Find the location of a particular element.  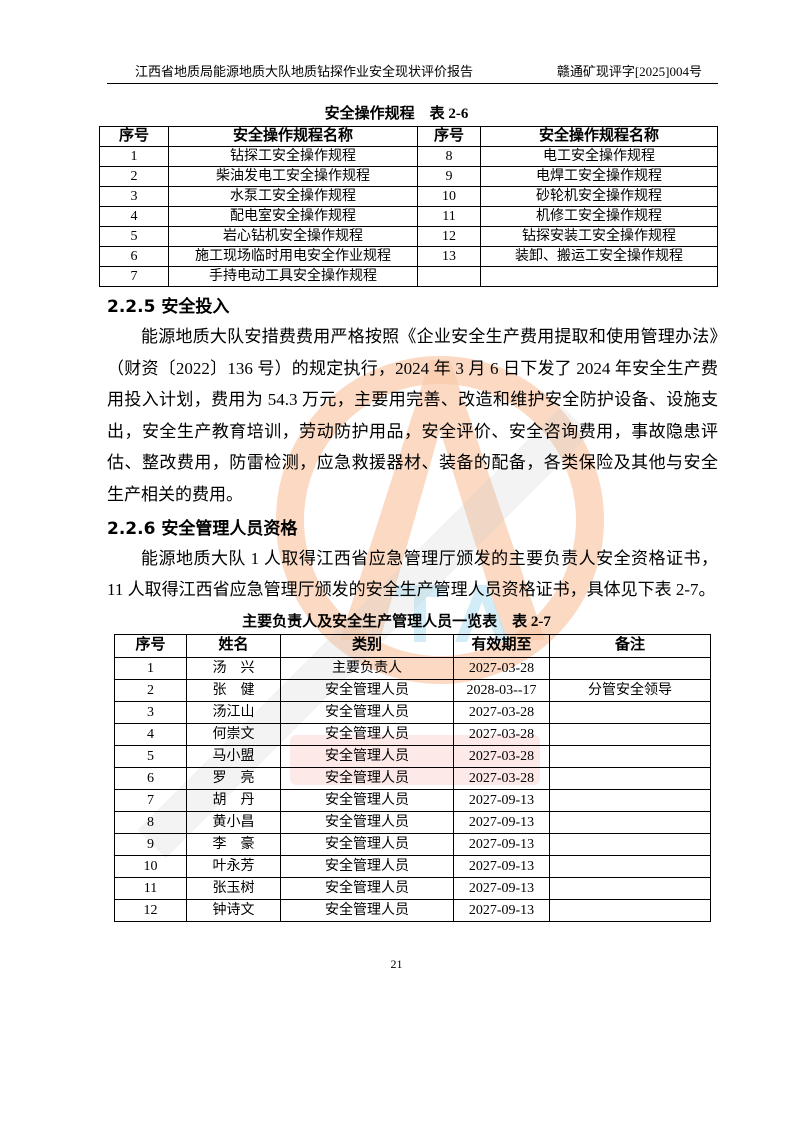

column-header: 备注 is located at coordinates (630, 645).